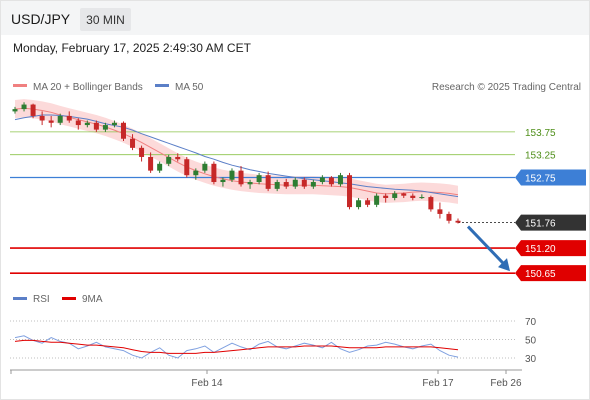 The width and height of the screenshot is (590, 400). I want to click on ma20-legend-label: MA 20 + Bollinger Bands, so click(88, 87).